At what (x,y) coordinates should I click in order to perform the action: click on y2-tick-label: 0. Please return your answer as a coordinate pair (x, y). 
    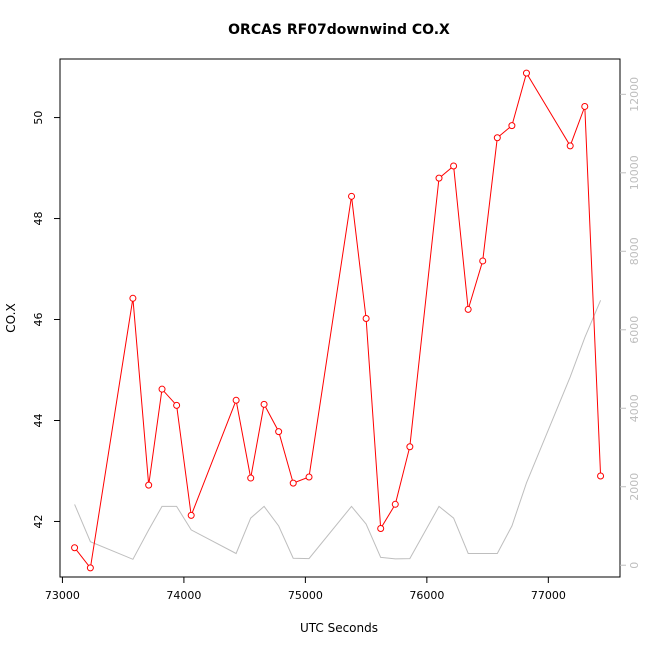
    Looking at the image, I should click on (634, 565).